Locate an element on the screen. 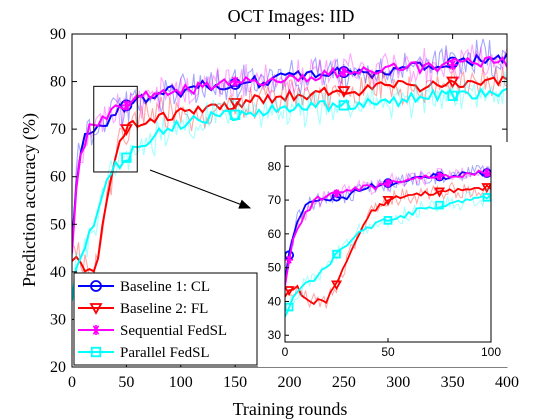  inset-sequential-fedsl-raw-line is located at coordinates (388, 229).